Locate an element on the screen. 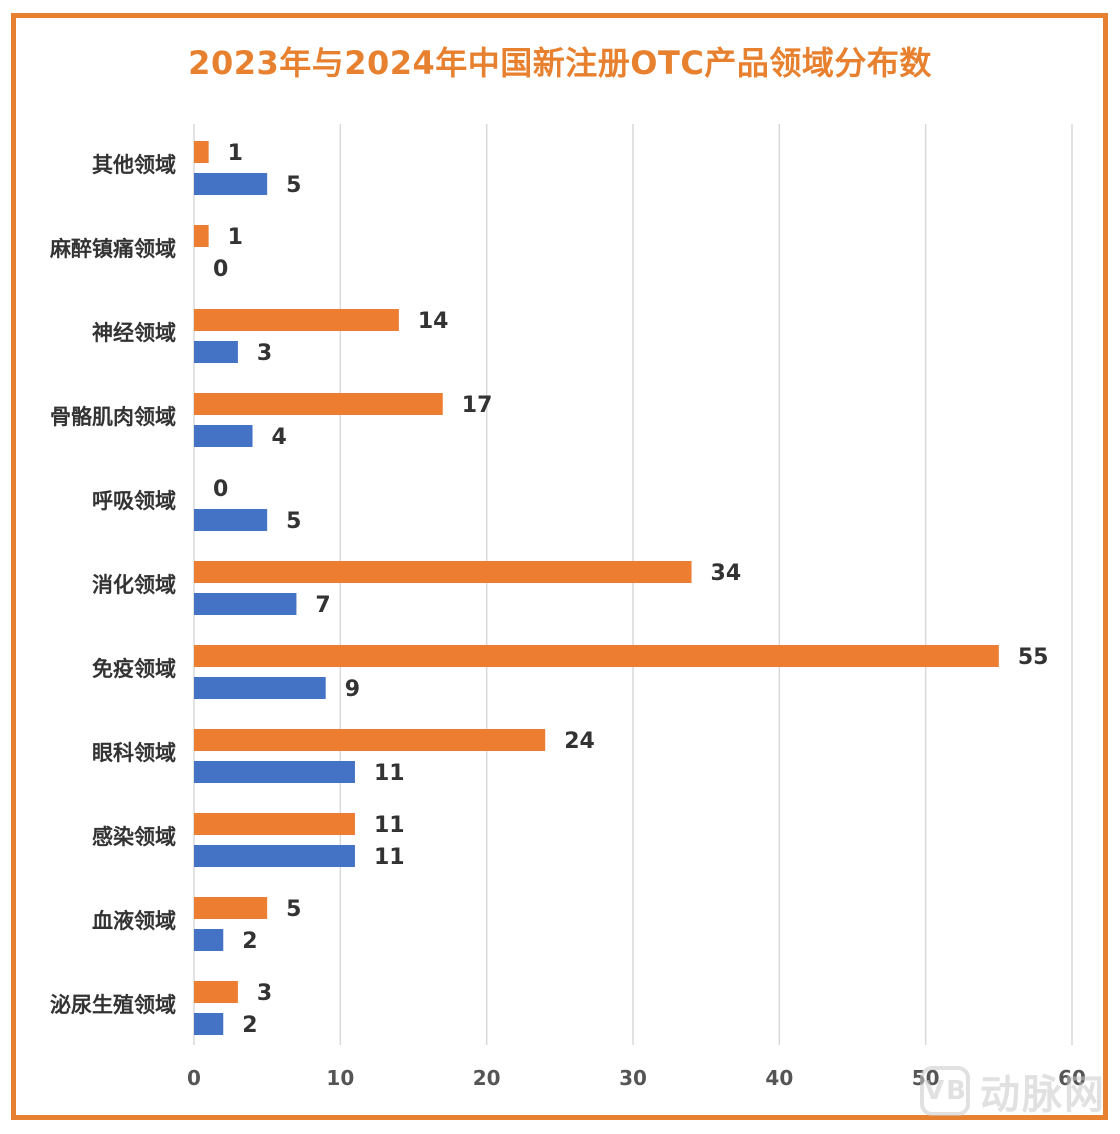 Image resolution: width=1120 pixels, height=1134 pixels. category-label: 免疫领域 is located at coordinates (134, 669).